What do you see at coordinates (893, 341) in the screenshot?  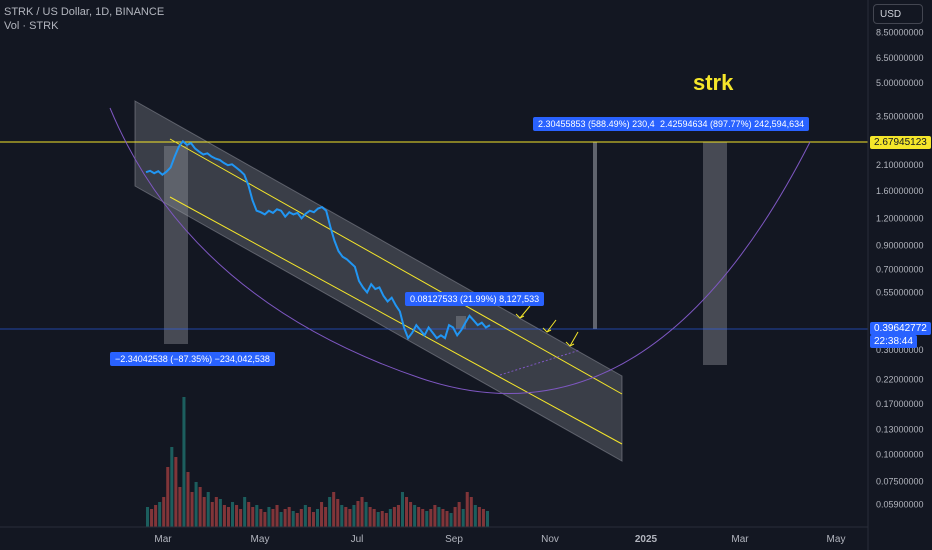 I see `countdown-tag: 22:38:44` at bounding box center [893, 341].